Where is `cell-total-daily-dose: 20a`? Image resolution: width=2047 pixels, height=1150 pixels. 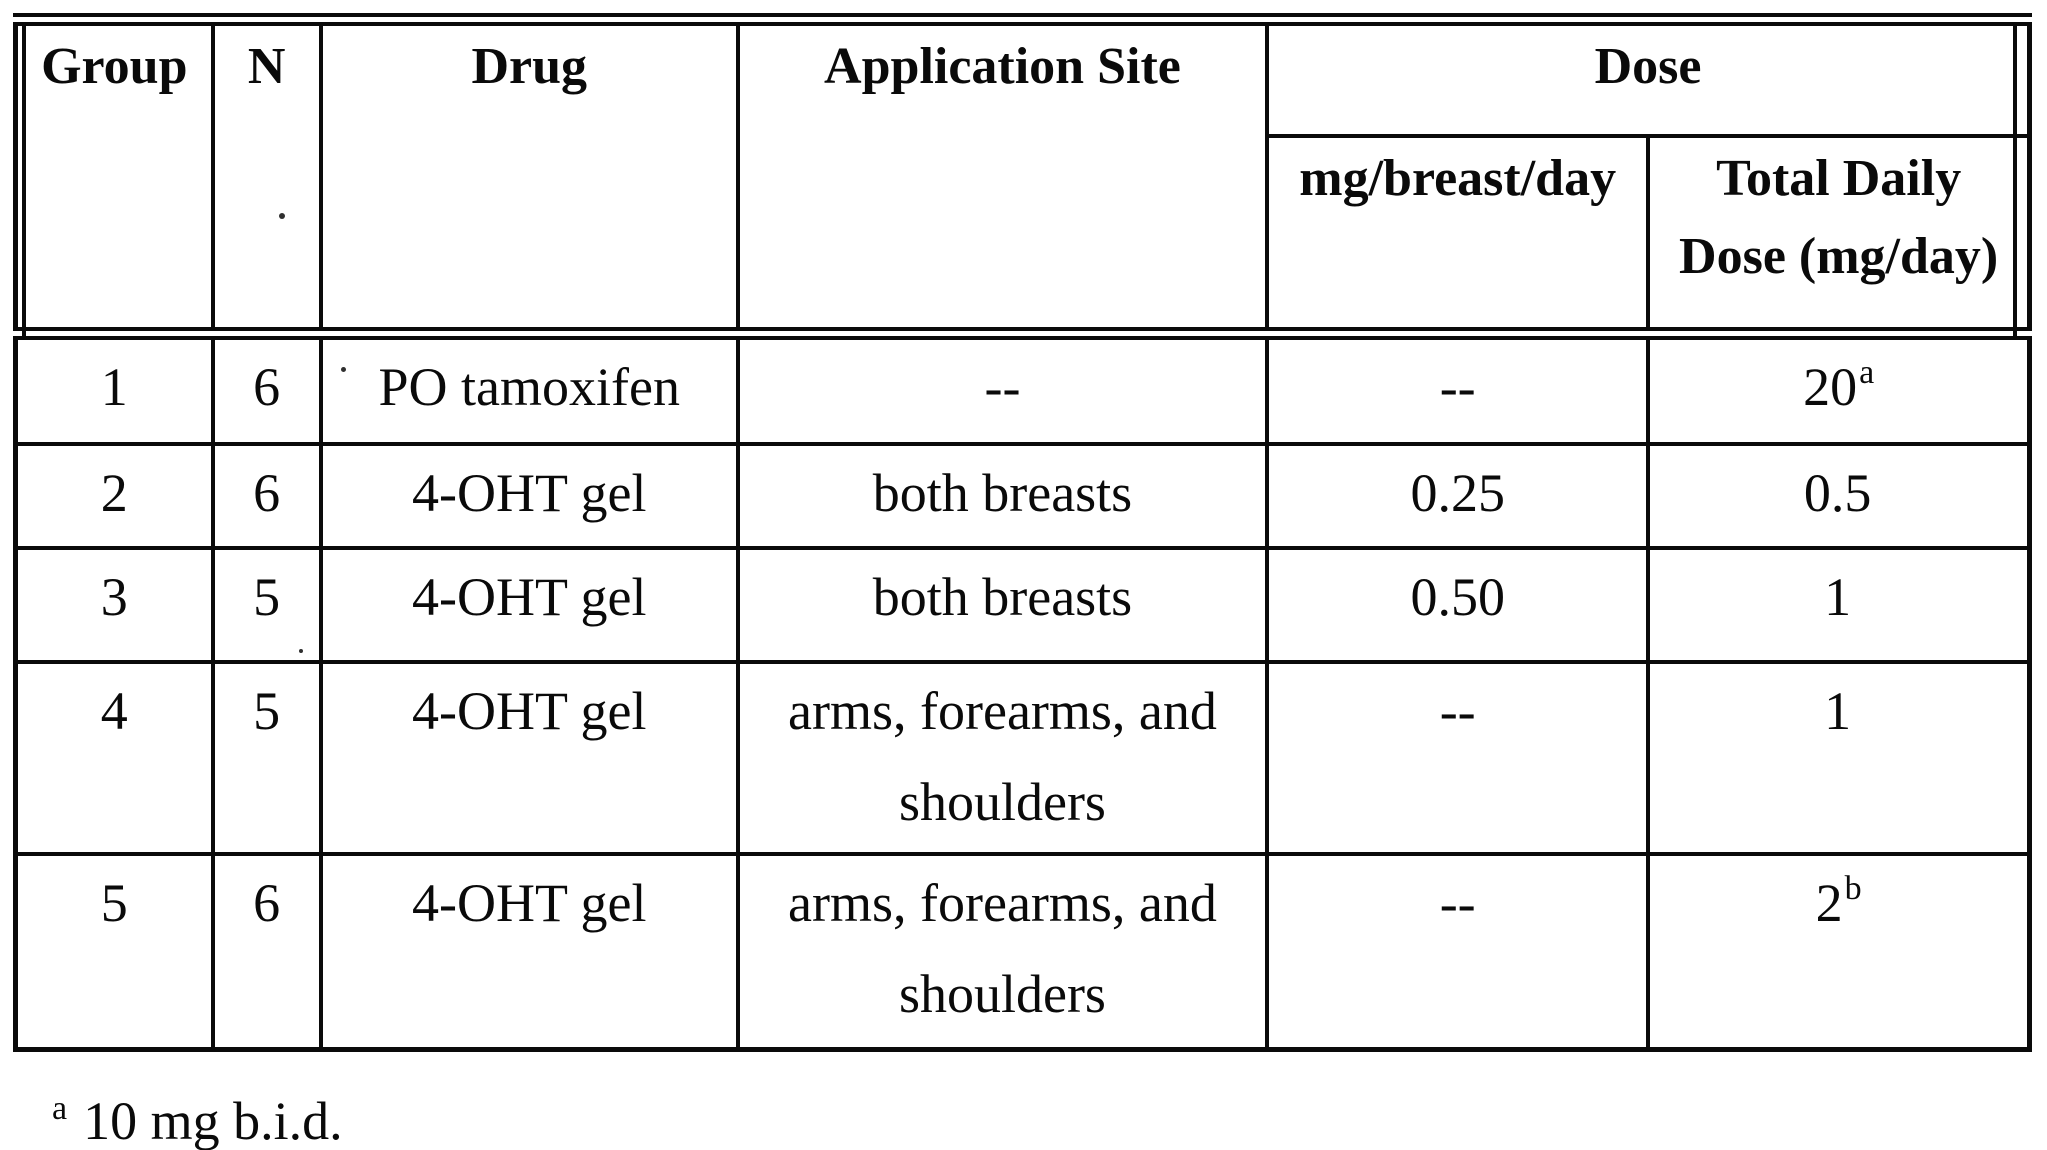
cell-total-daily-dose: 20a is located at coordinates (1839, 388).